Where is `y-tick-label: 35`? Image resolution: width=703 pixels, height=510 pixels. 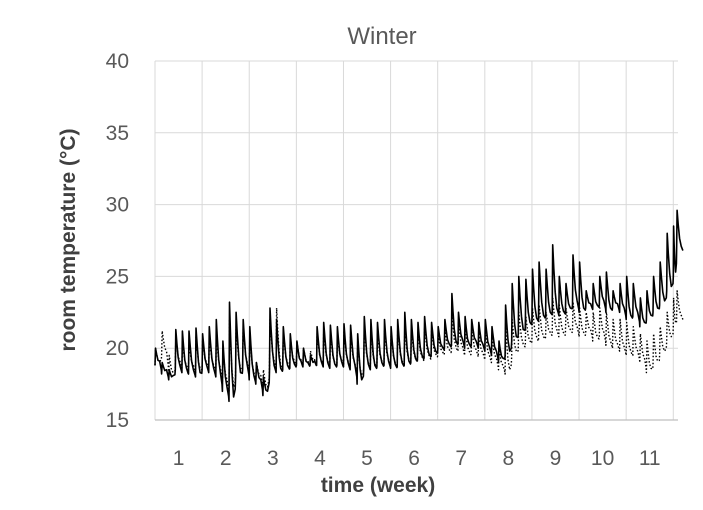
y-tick-label: 35 is located at coordinates (117, 133).